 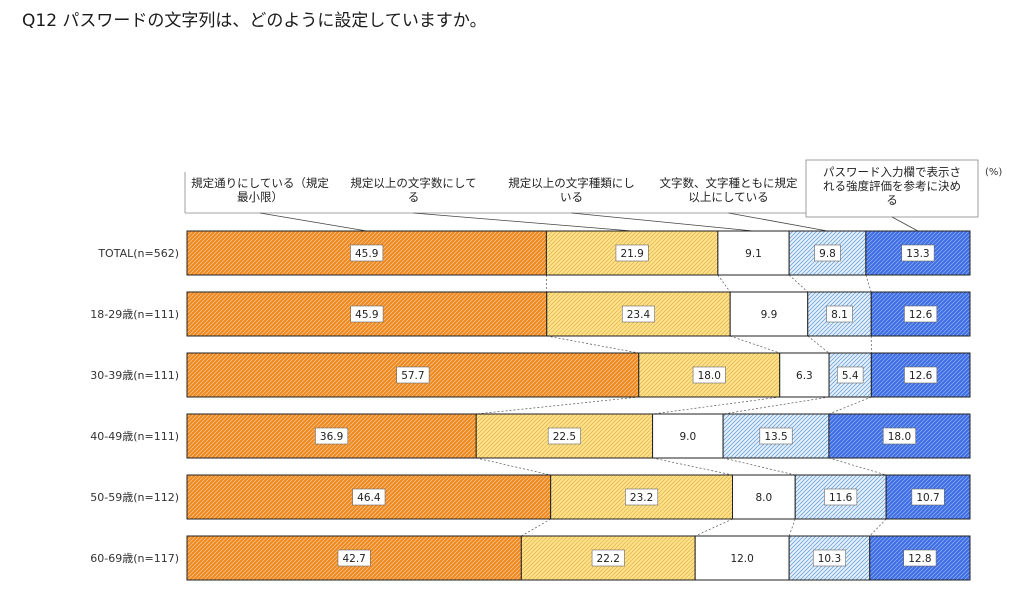 What do you see at coordinates (571, 197) in the screenshot?
I see `legend-label: いる` at bounding box center [571, 197].